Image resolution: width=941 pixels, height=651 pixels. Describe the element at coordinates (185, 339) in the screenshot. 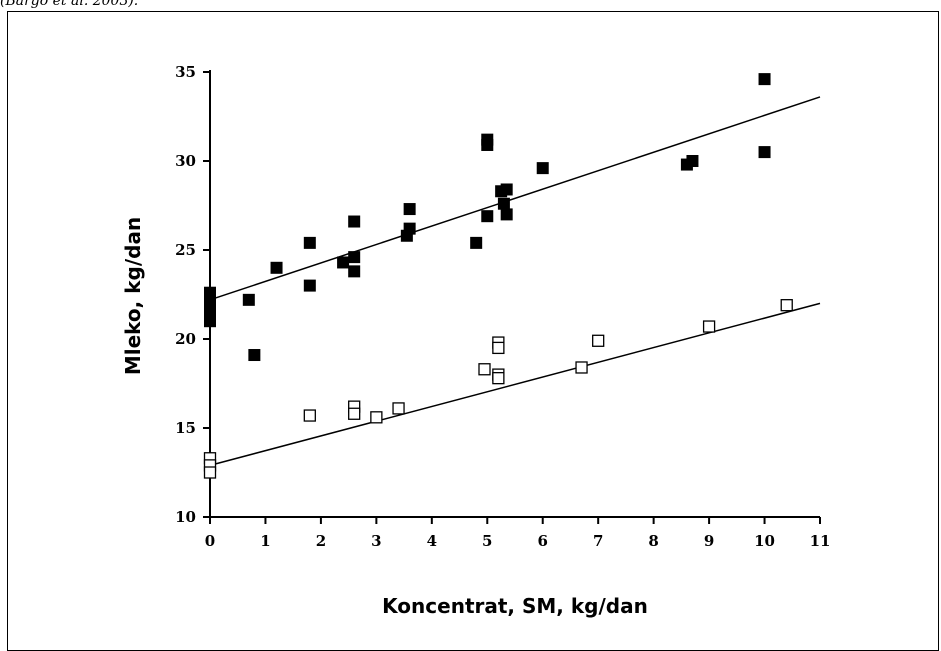

I see `y-tick-label: 20` at that location.